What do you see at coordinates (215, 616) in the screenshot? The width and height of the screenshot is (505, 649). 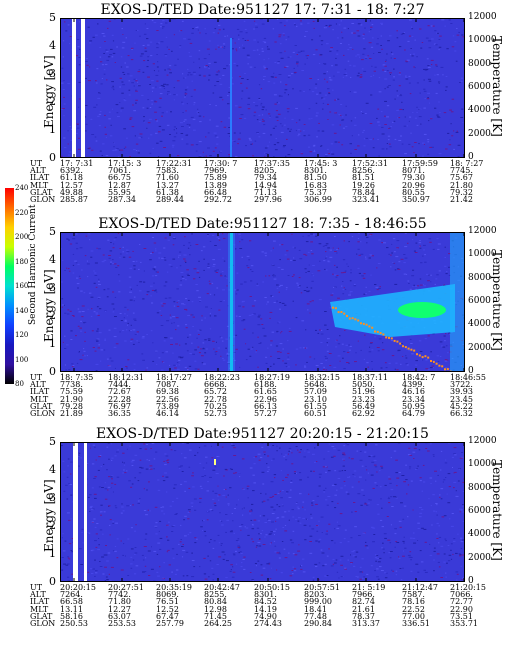 I see `ephemeris-value: 71.45` at bounding box center [215, 616].